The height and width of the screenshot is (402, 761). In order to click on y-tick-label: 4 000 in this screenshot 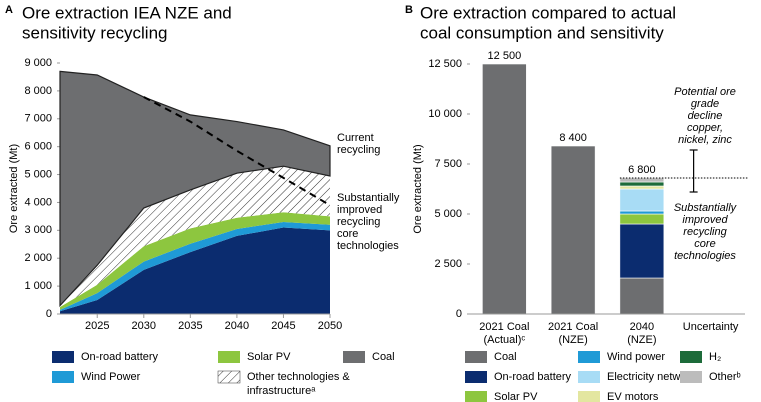, I will do `click(38, 202)`.